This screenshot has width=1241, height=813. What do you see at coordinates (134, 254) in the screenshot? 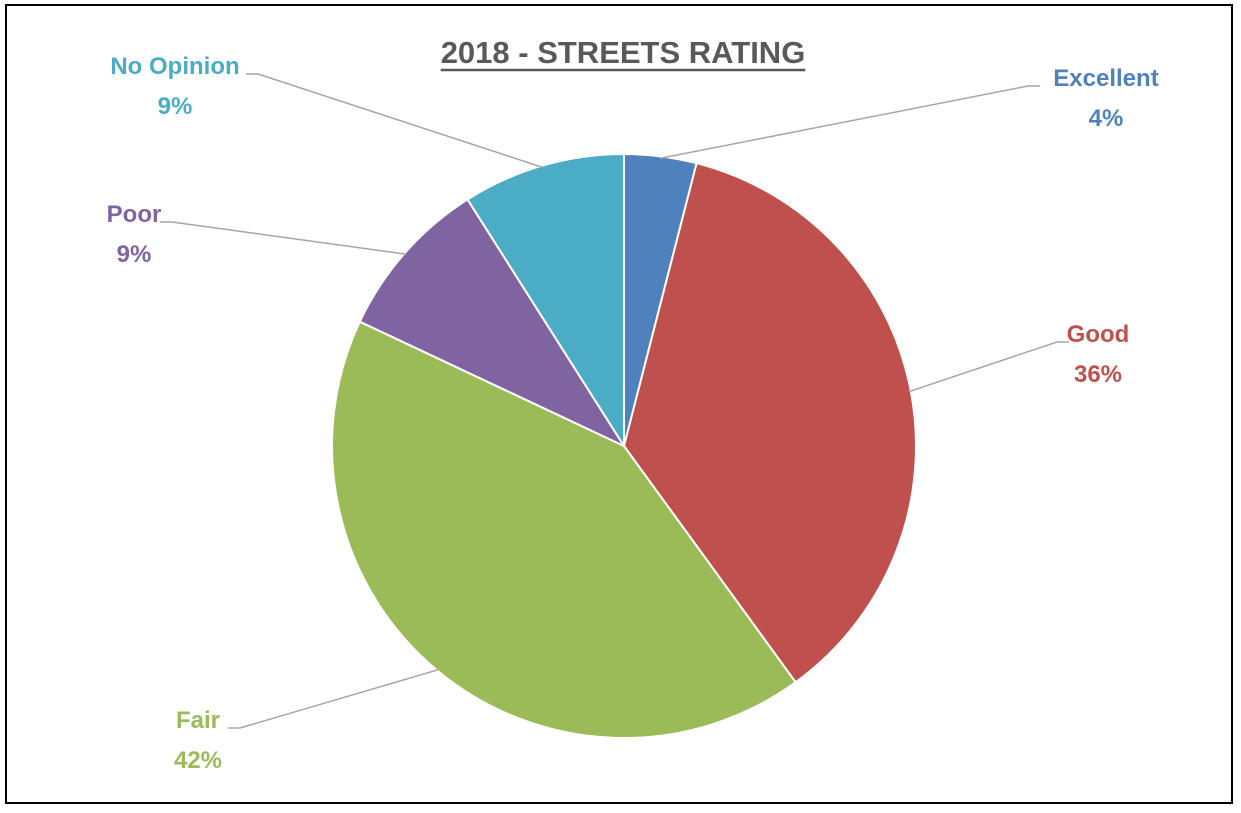
I see `data-label-percent-poor: 9%` at bounding box center [134, 254].